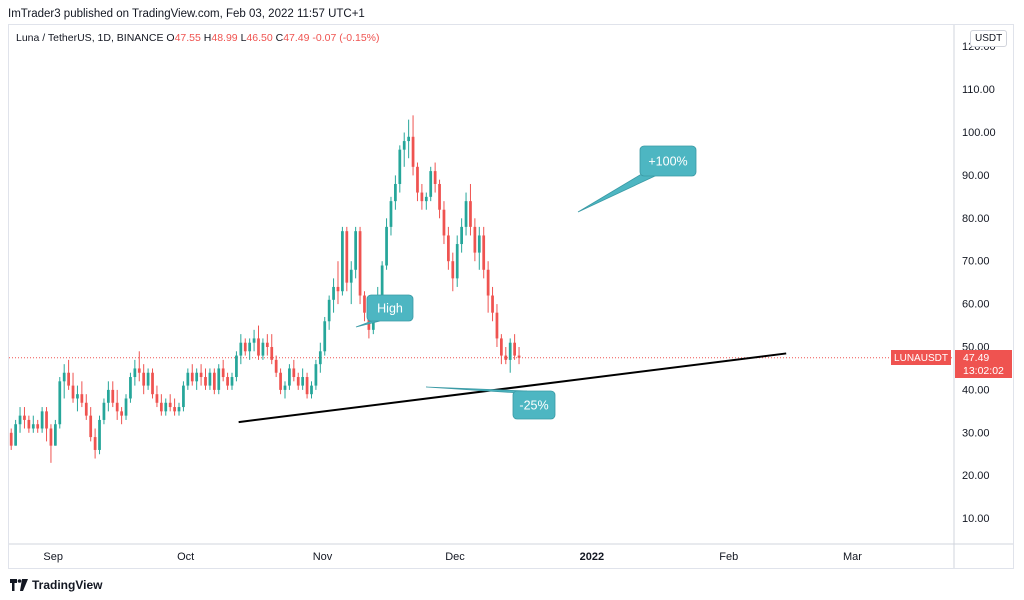  What do you see at coordinates (67, 585) in the screenshot?
I see `footer-brand: TradingView` at bounding box center [67, 585].